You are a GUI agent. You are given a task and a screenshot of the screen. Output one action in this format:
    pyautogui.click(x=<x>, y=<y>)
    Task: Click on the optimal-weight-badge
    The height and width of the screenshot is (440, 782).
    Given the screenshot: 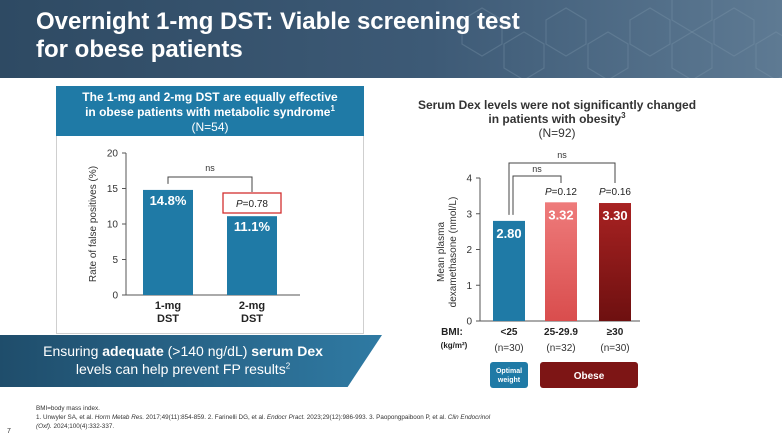 What is the action you would take?
    pyautogui.click(x=509, y=375)
    